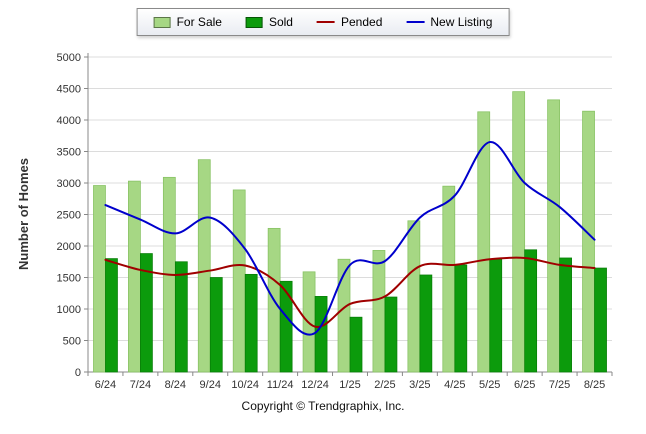 This screenshot has width=646, height=434. I want to click on svg-text: 500, so click(72, 342).